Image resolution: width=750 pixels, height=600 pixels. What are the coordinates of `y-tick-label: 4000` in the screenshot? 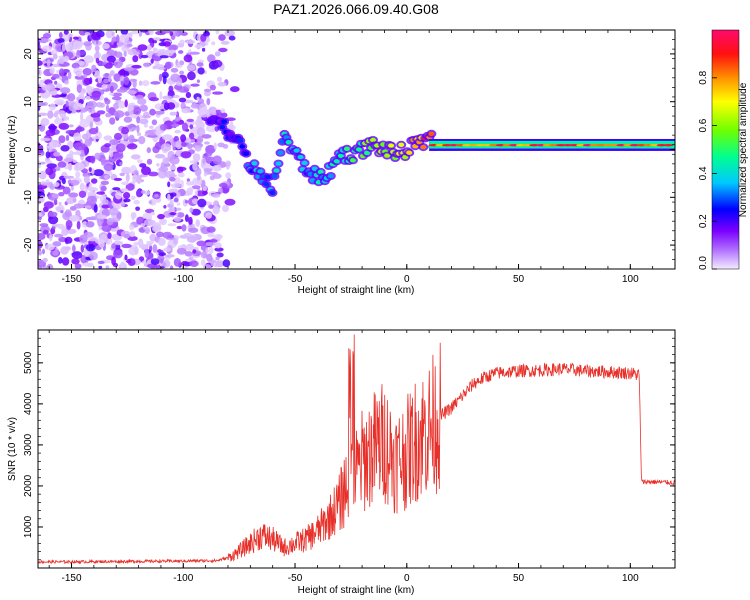 It's located at (28, 403).